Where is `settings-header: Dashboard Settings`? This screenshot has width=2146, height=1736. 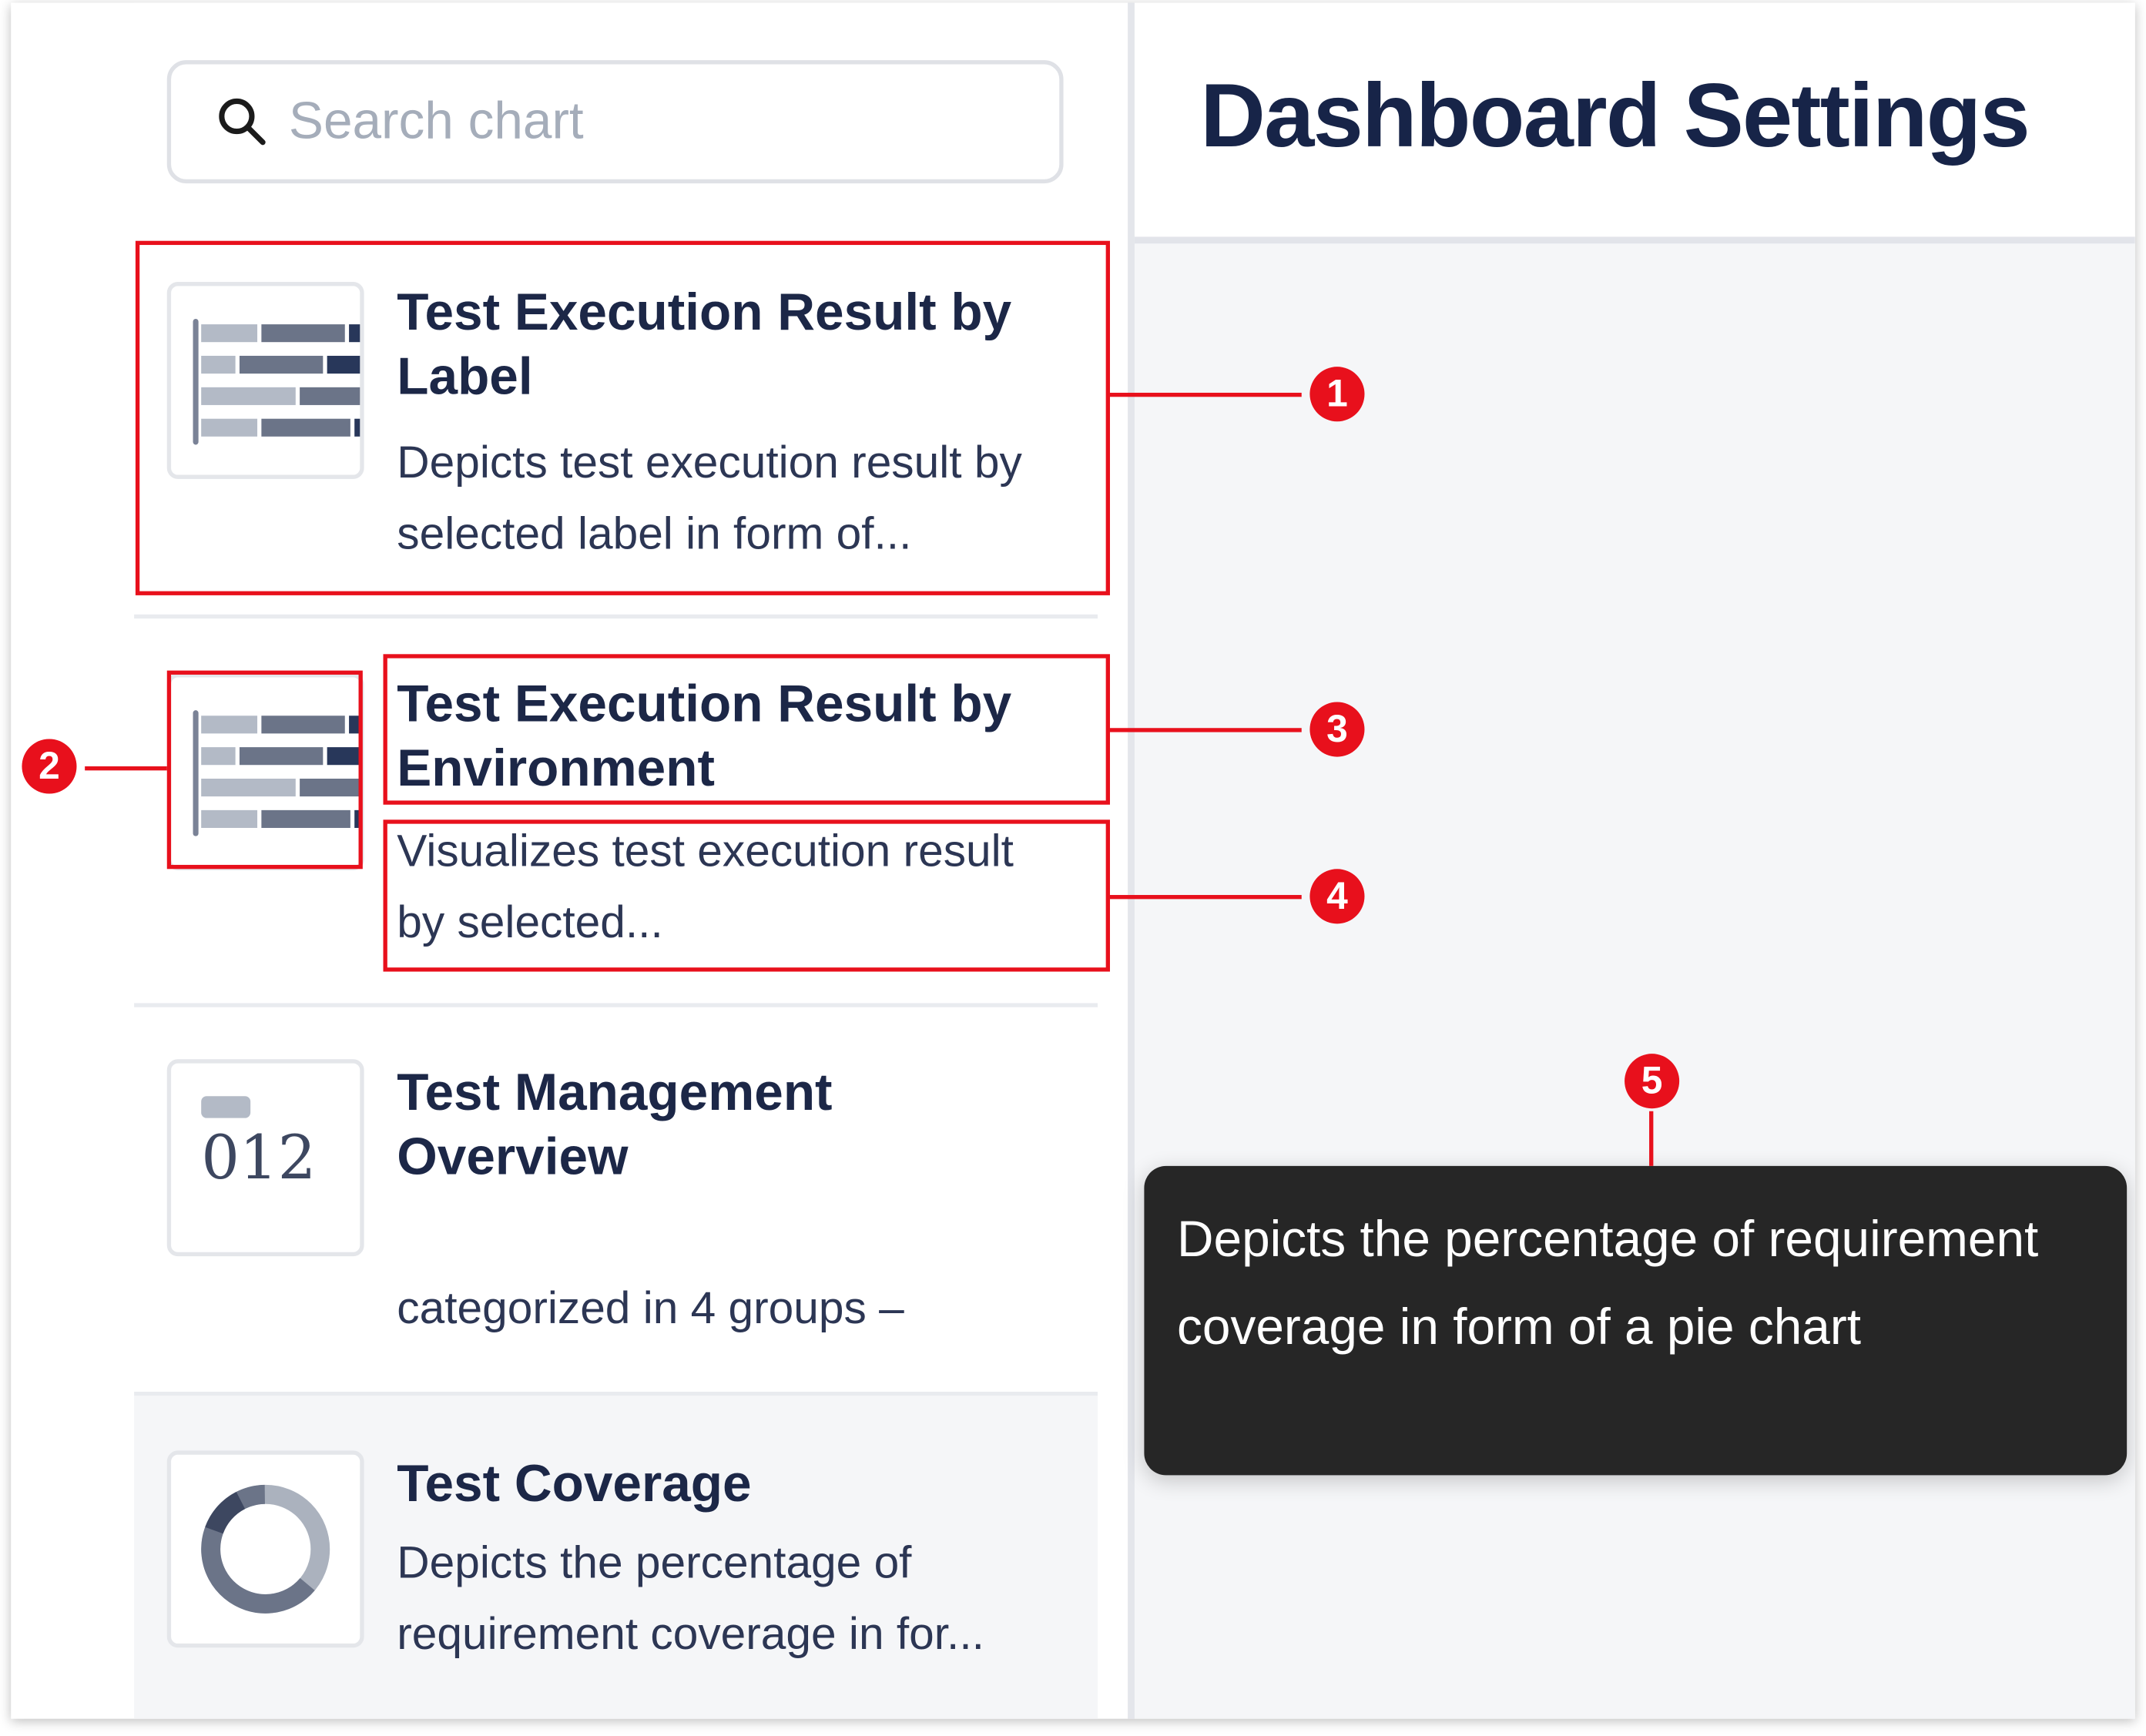
settings-header: Dashboard Settings is located at coordinates (1634, 123).